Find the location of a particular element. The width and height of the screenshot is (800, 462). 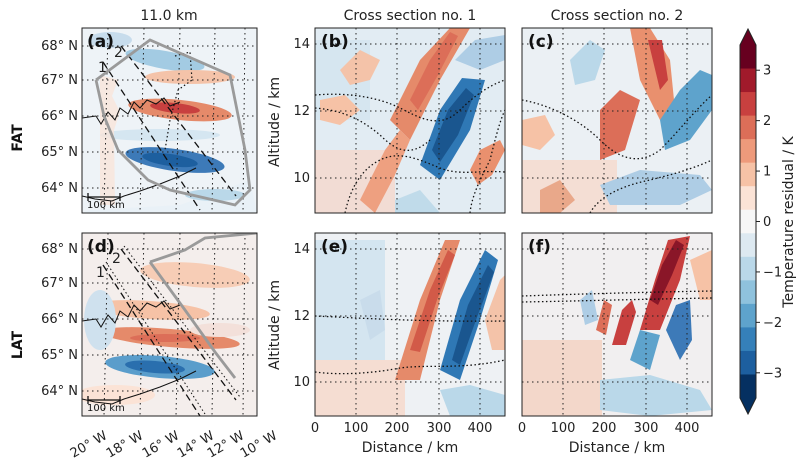

lon-tick: 20° W is located at coordinates (89, 444).